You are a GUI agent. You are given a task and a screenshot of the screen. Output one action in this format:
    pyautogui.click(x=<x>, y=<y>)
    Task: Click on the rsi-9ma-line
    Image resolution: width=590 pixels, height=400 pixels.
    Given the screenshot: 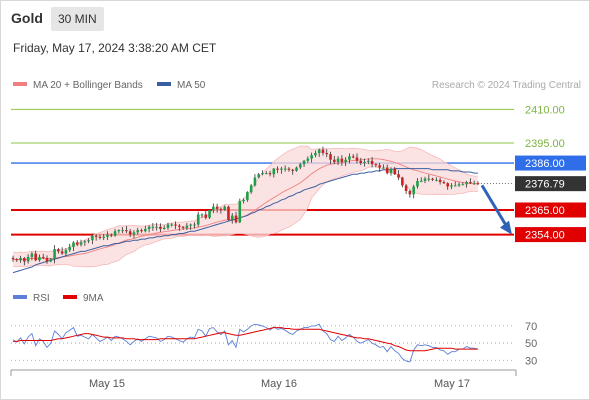 What is the action you would take?
    pyautogui.click(x=245, y=339)
    